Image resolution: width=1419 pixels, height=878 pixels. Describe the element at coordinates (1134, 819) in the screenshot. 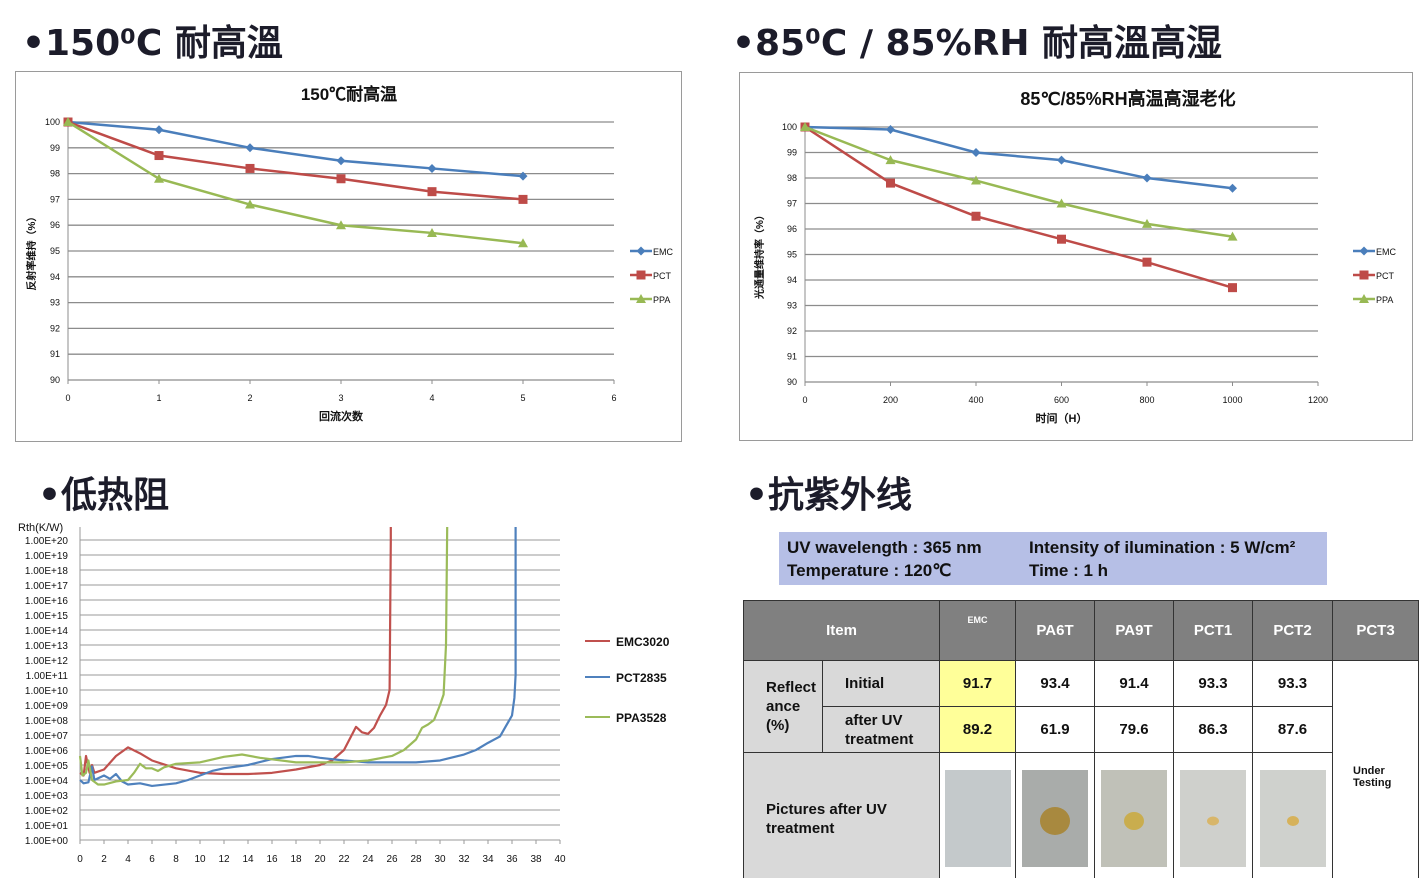

I see `sample-photo-pa9t` at that location.